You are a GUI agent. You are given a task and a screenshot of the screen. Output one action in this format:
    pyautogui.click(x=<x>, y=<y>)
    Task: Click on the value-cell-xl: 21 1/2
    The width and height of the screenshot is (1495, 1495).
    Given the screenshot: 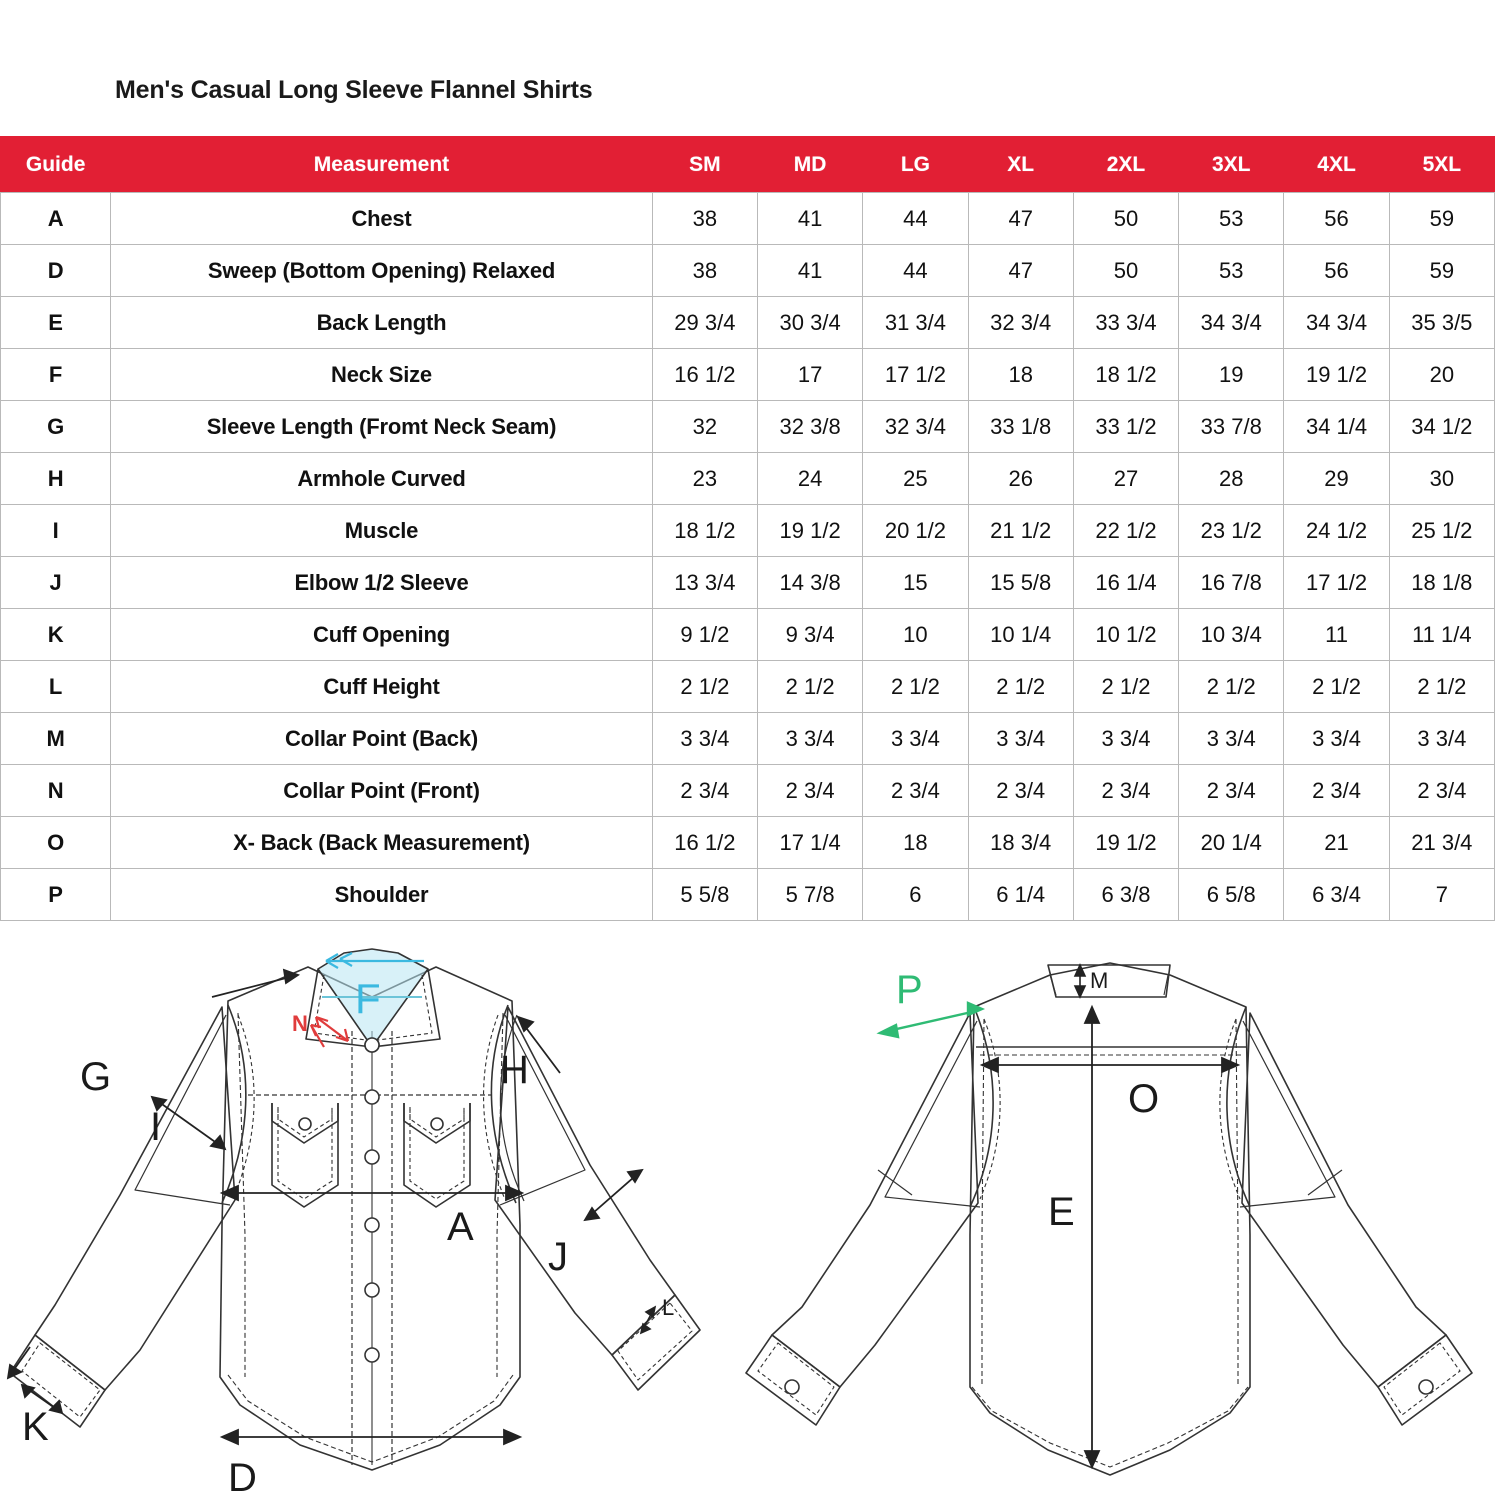 What is the action you would take?
    pyautogui.click(x=1020, y=530)
    